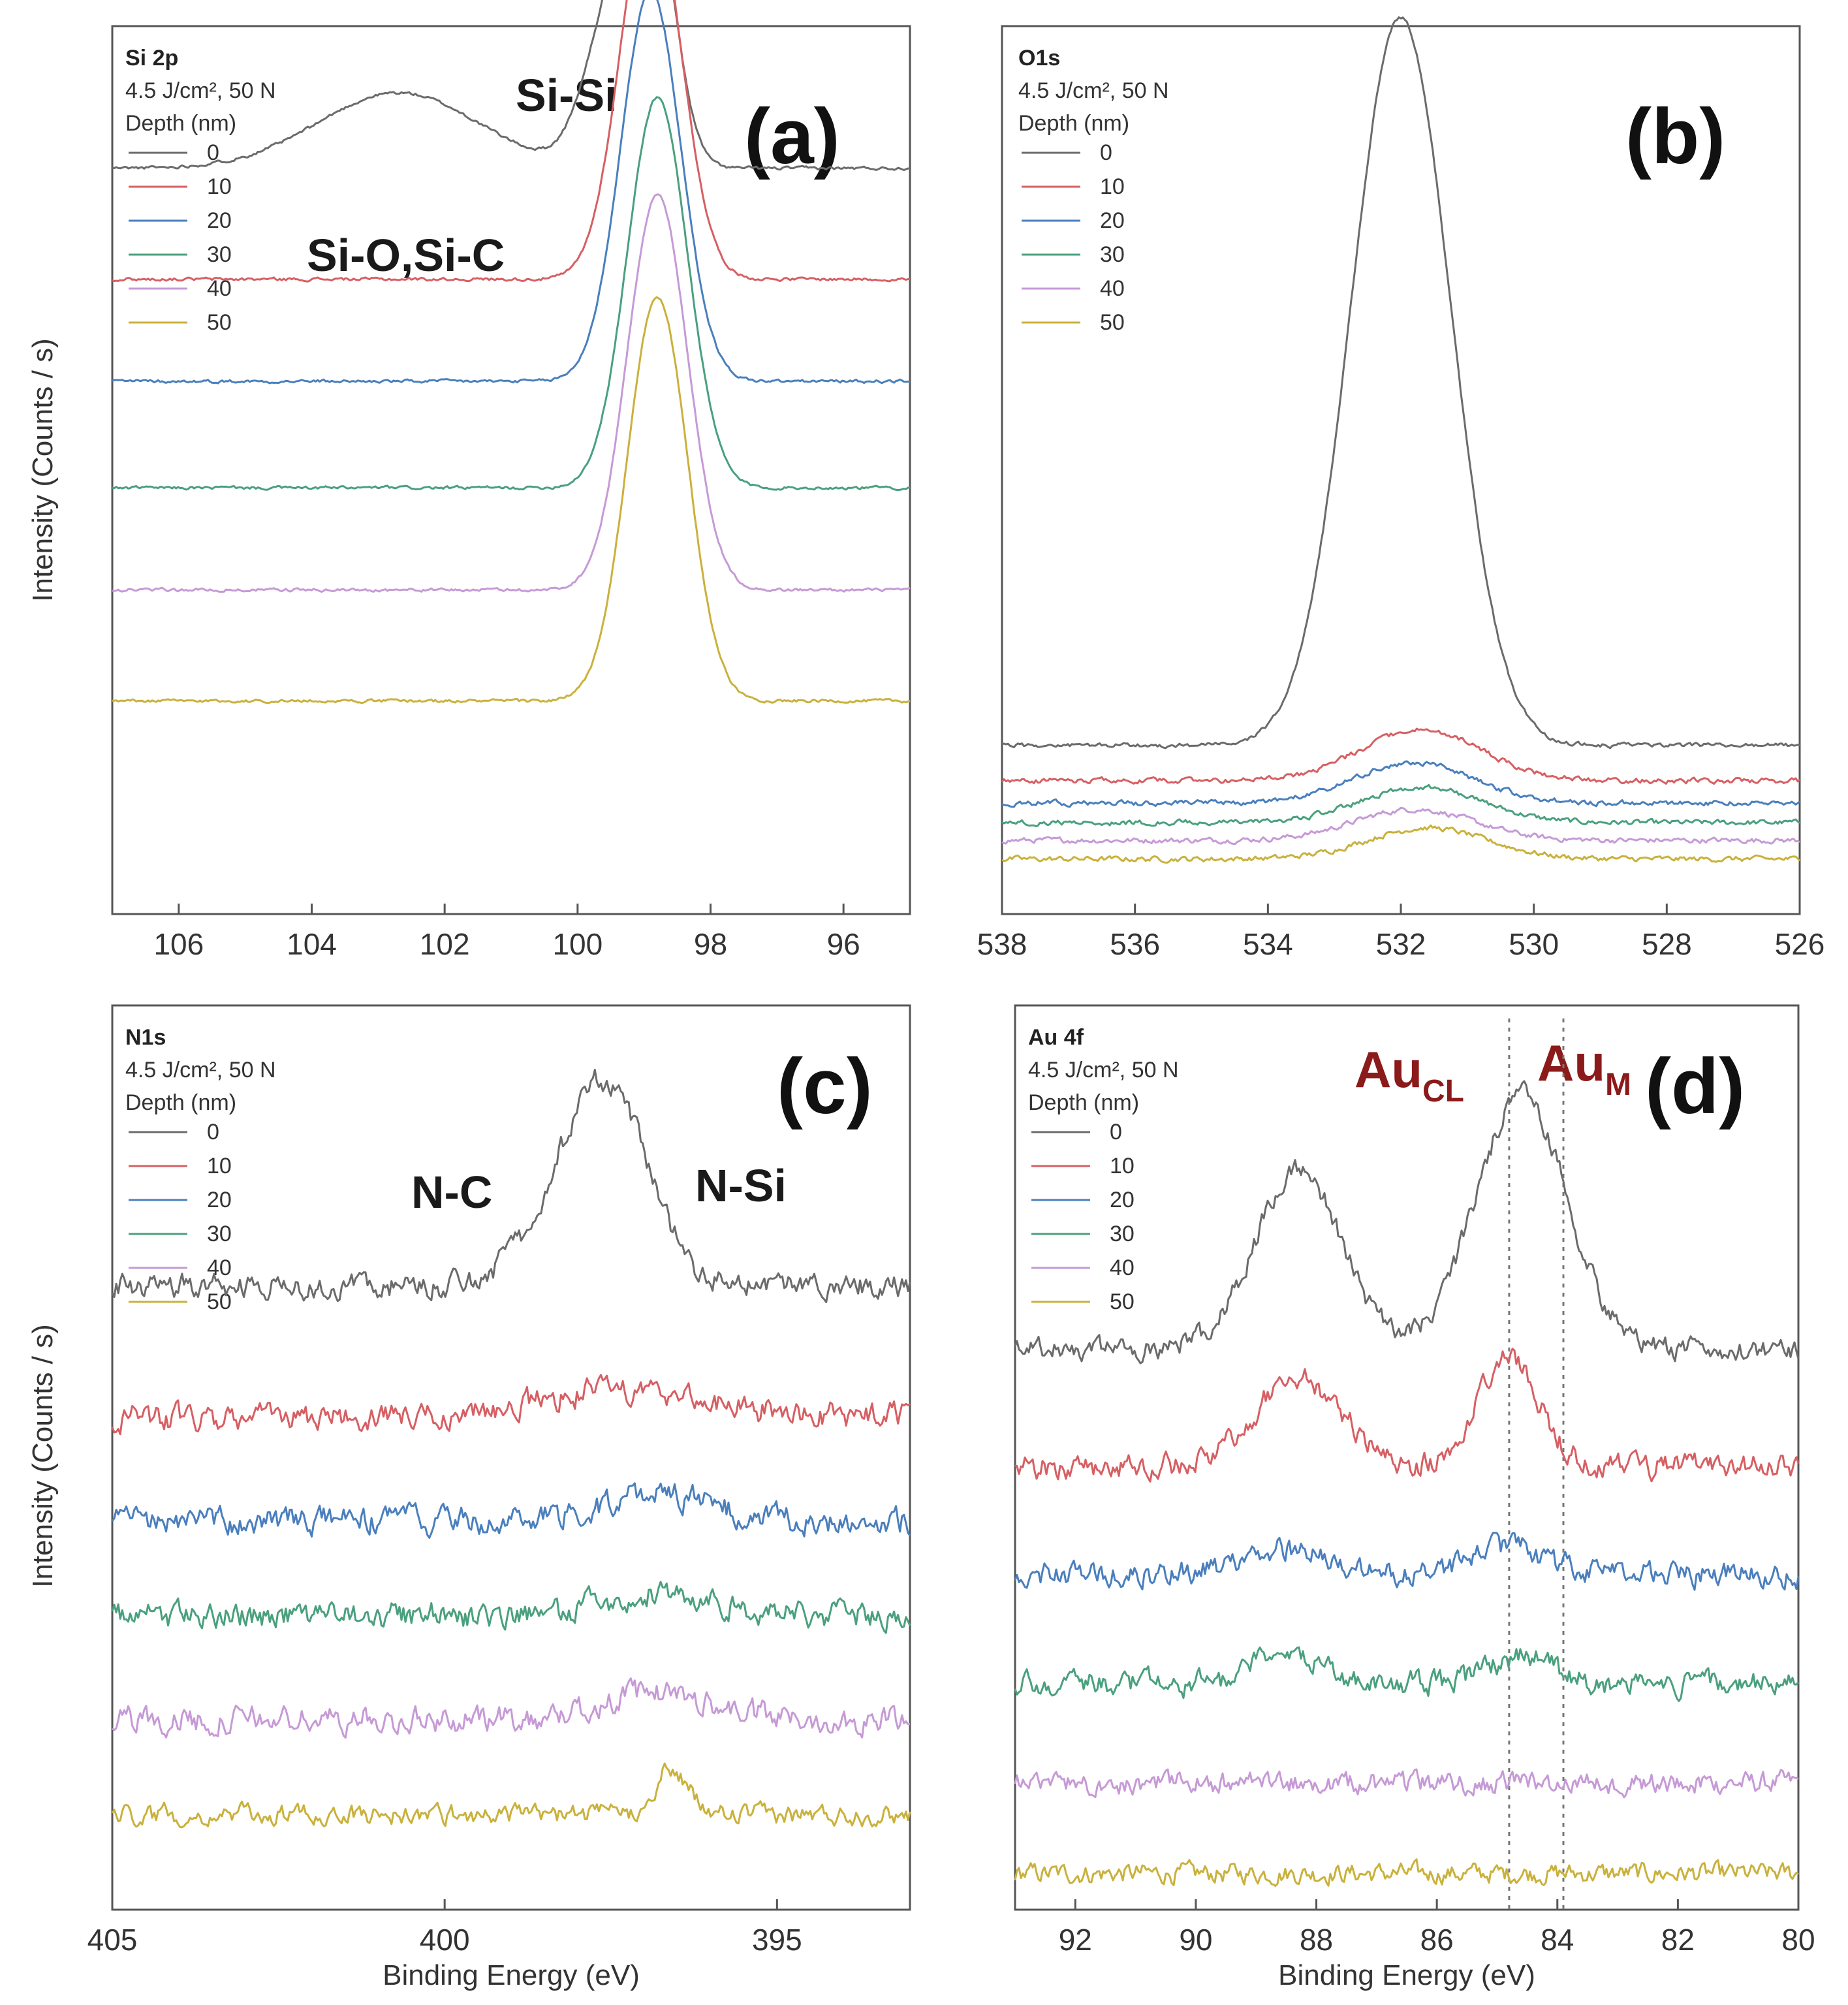  I want to click on panel-b-legend-title: Depth (nm), so click(1073, 123).